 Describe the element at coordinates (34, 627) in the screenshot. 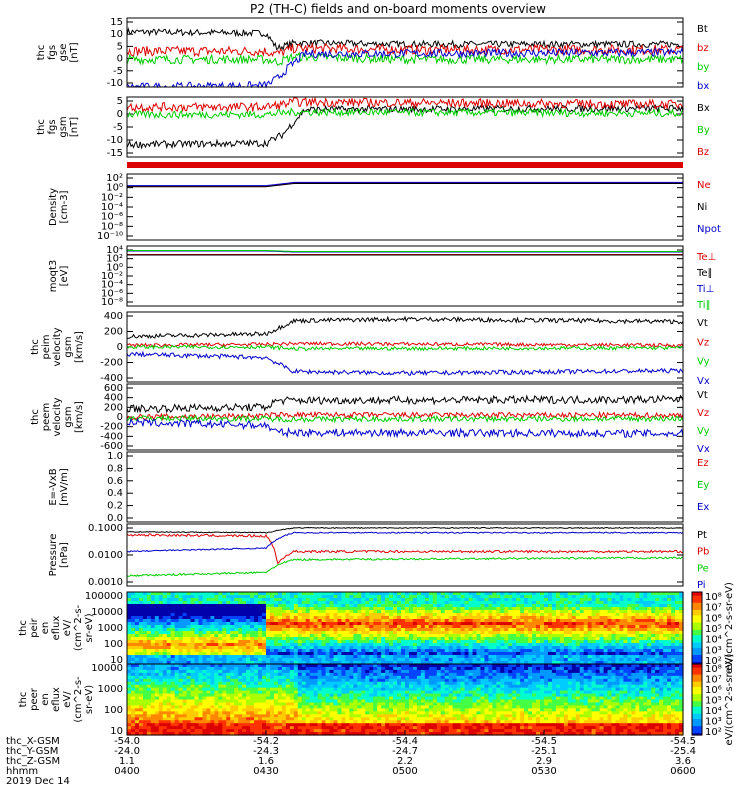

I see `y-axis-label: peir` at that location.